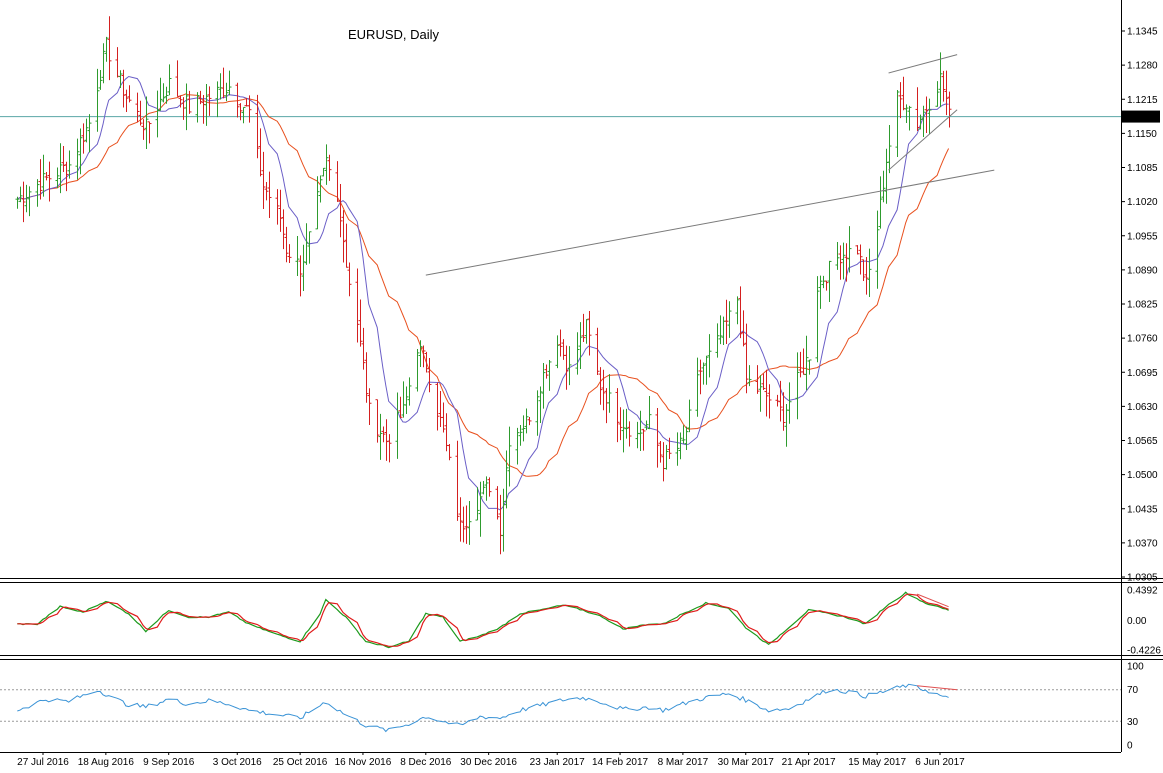  Describe the element at coordinates (1142, 168) in the screenshot. I see `price-tick-label: 1.1085` at that location.